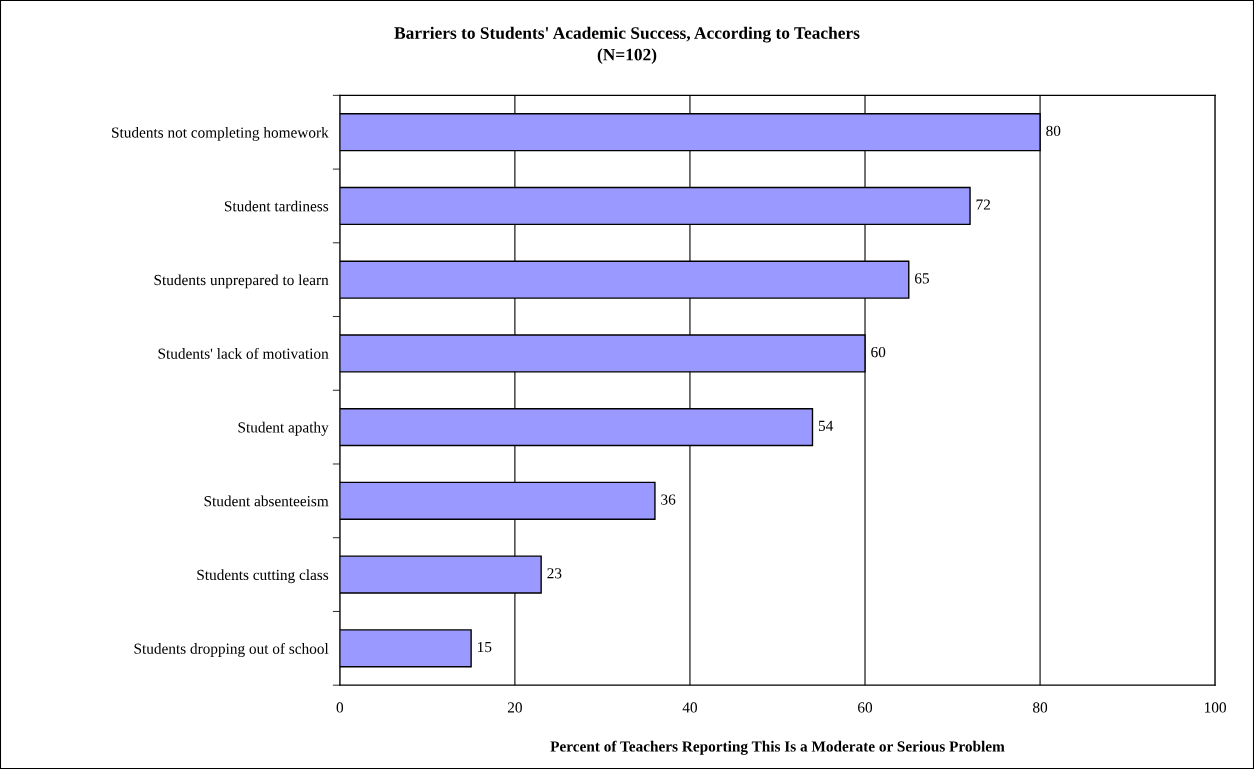  Describe the element at coordinates (826, 425) in the screenshot. I see `data-label: 54` at that location.